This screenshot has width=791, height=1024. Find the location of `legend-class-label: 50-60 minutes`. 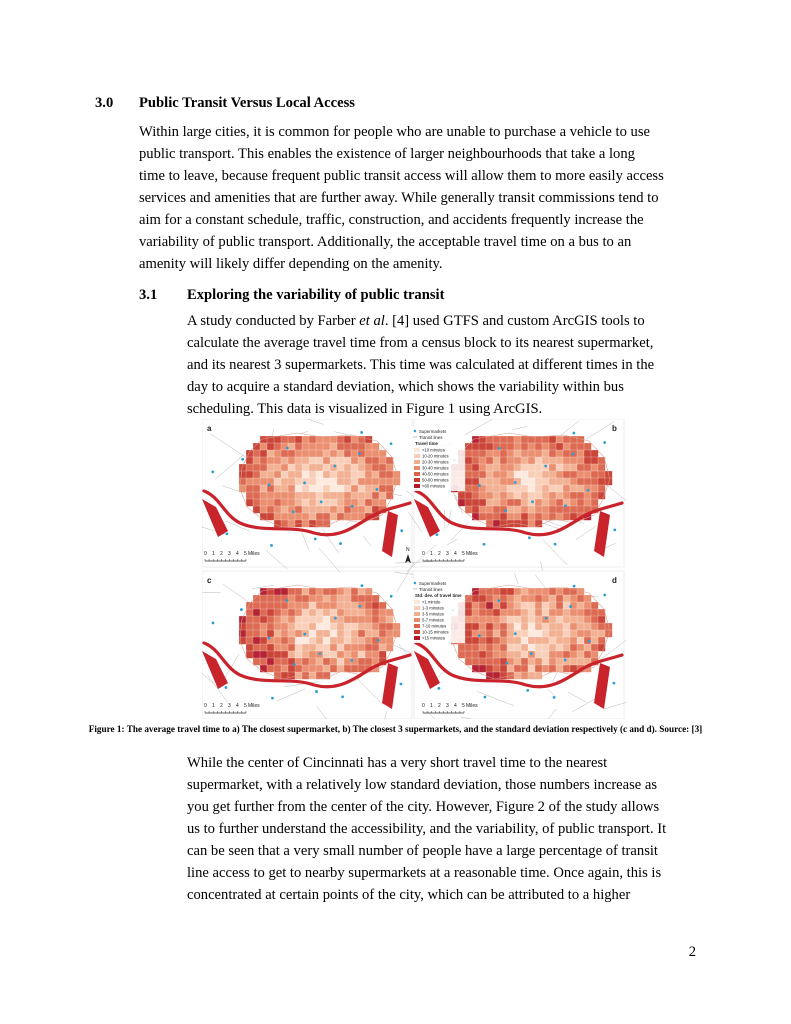

legend-class-label: 50-60 minutes is located at coordinates (435, 480).